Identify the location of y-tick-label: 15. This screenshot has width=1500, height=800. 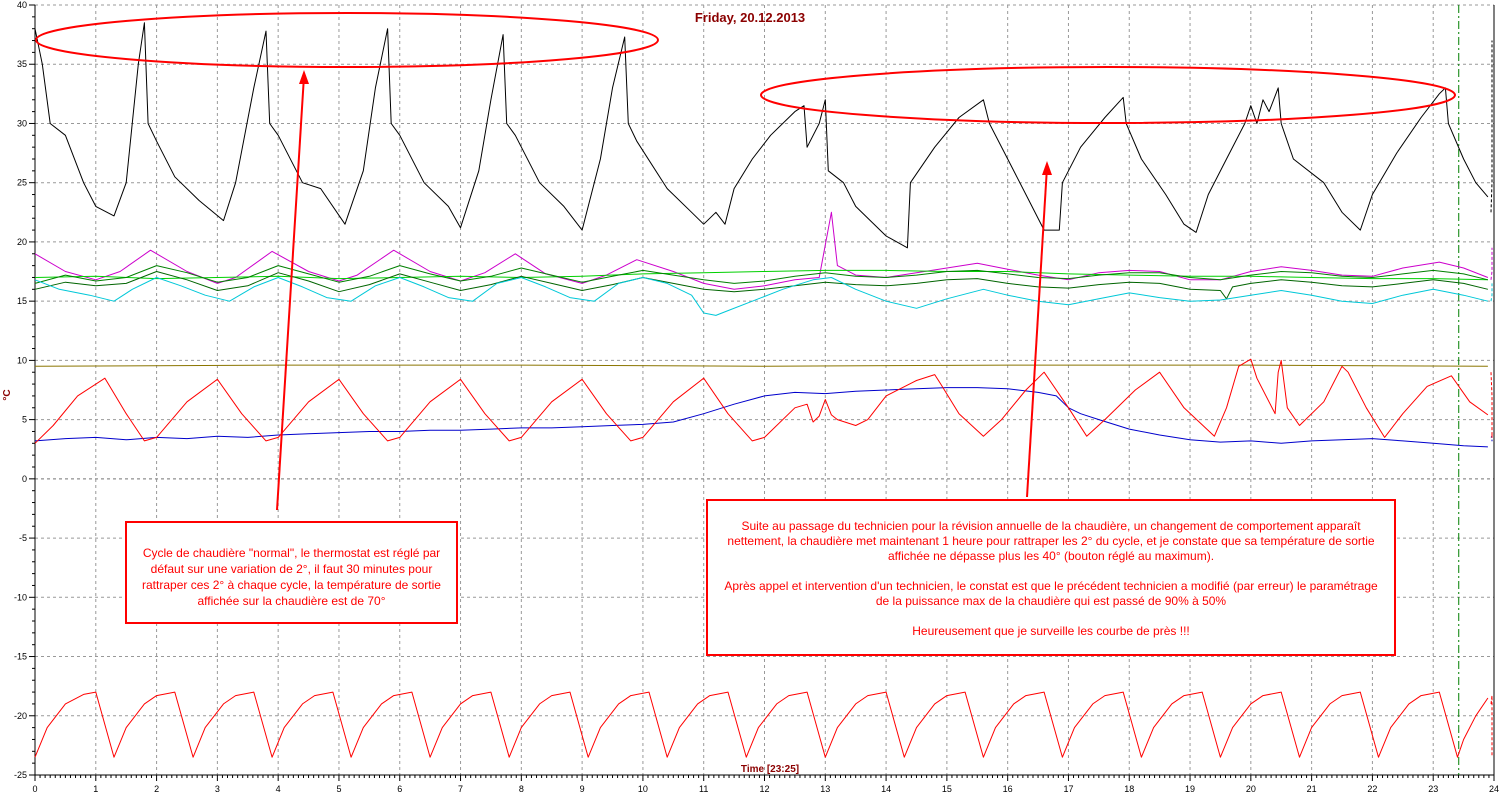
(22, 301).